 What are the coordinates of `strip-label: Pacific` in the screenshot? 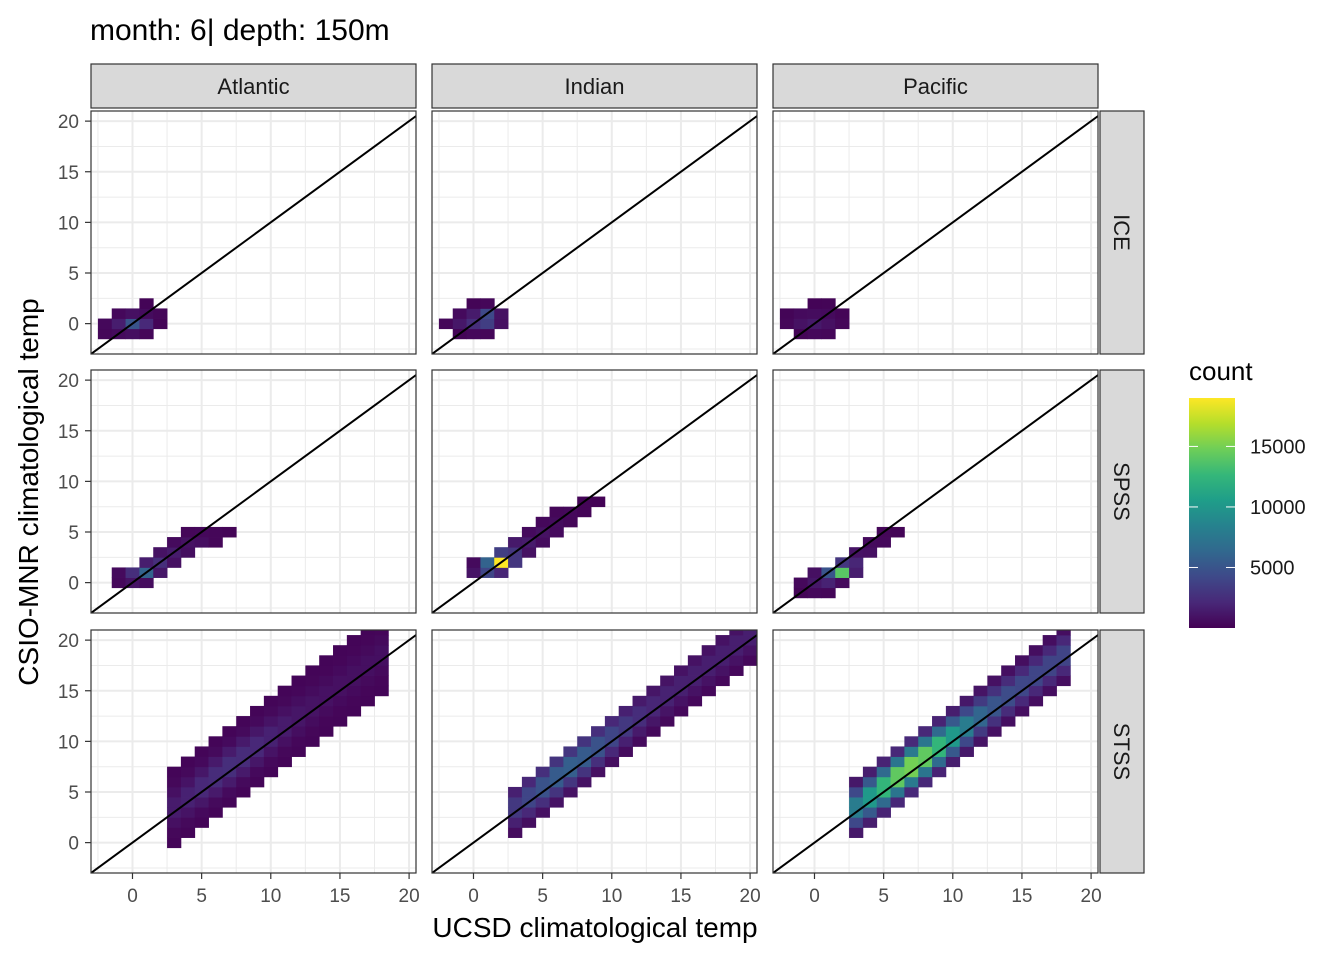 It's located at (935, 86).